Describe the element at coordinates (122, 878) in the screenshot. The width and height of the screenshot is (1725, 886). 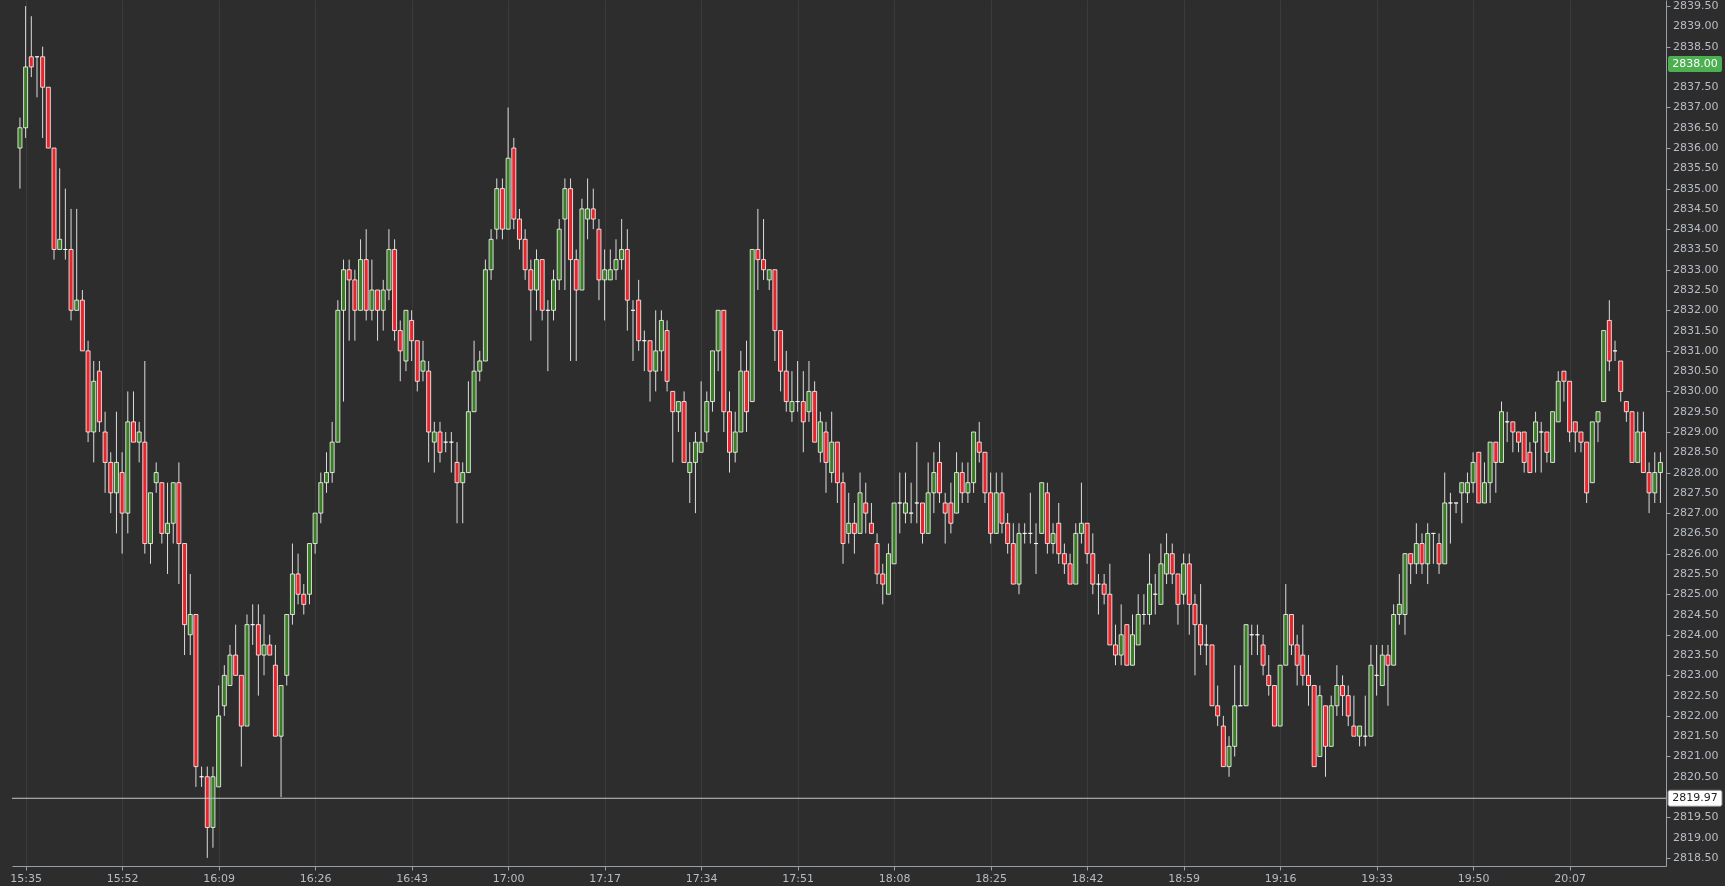
I see `x-tick-label: 15:52` at that location.